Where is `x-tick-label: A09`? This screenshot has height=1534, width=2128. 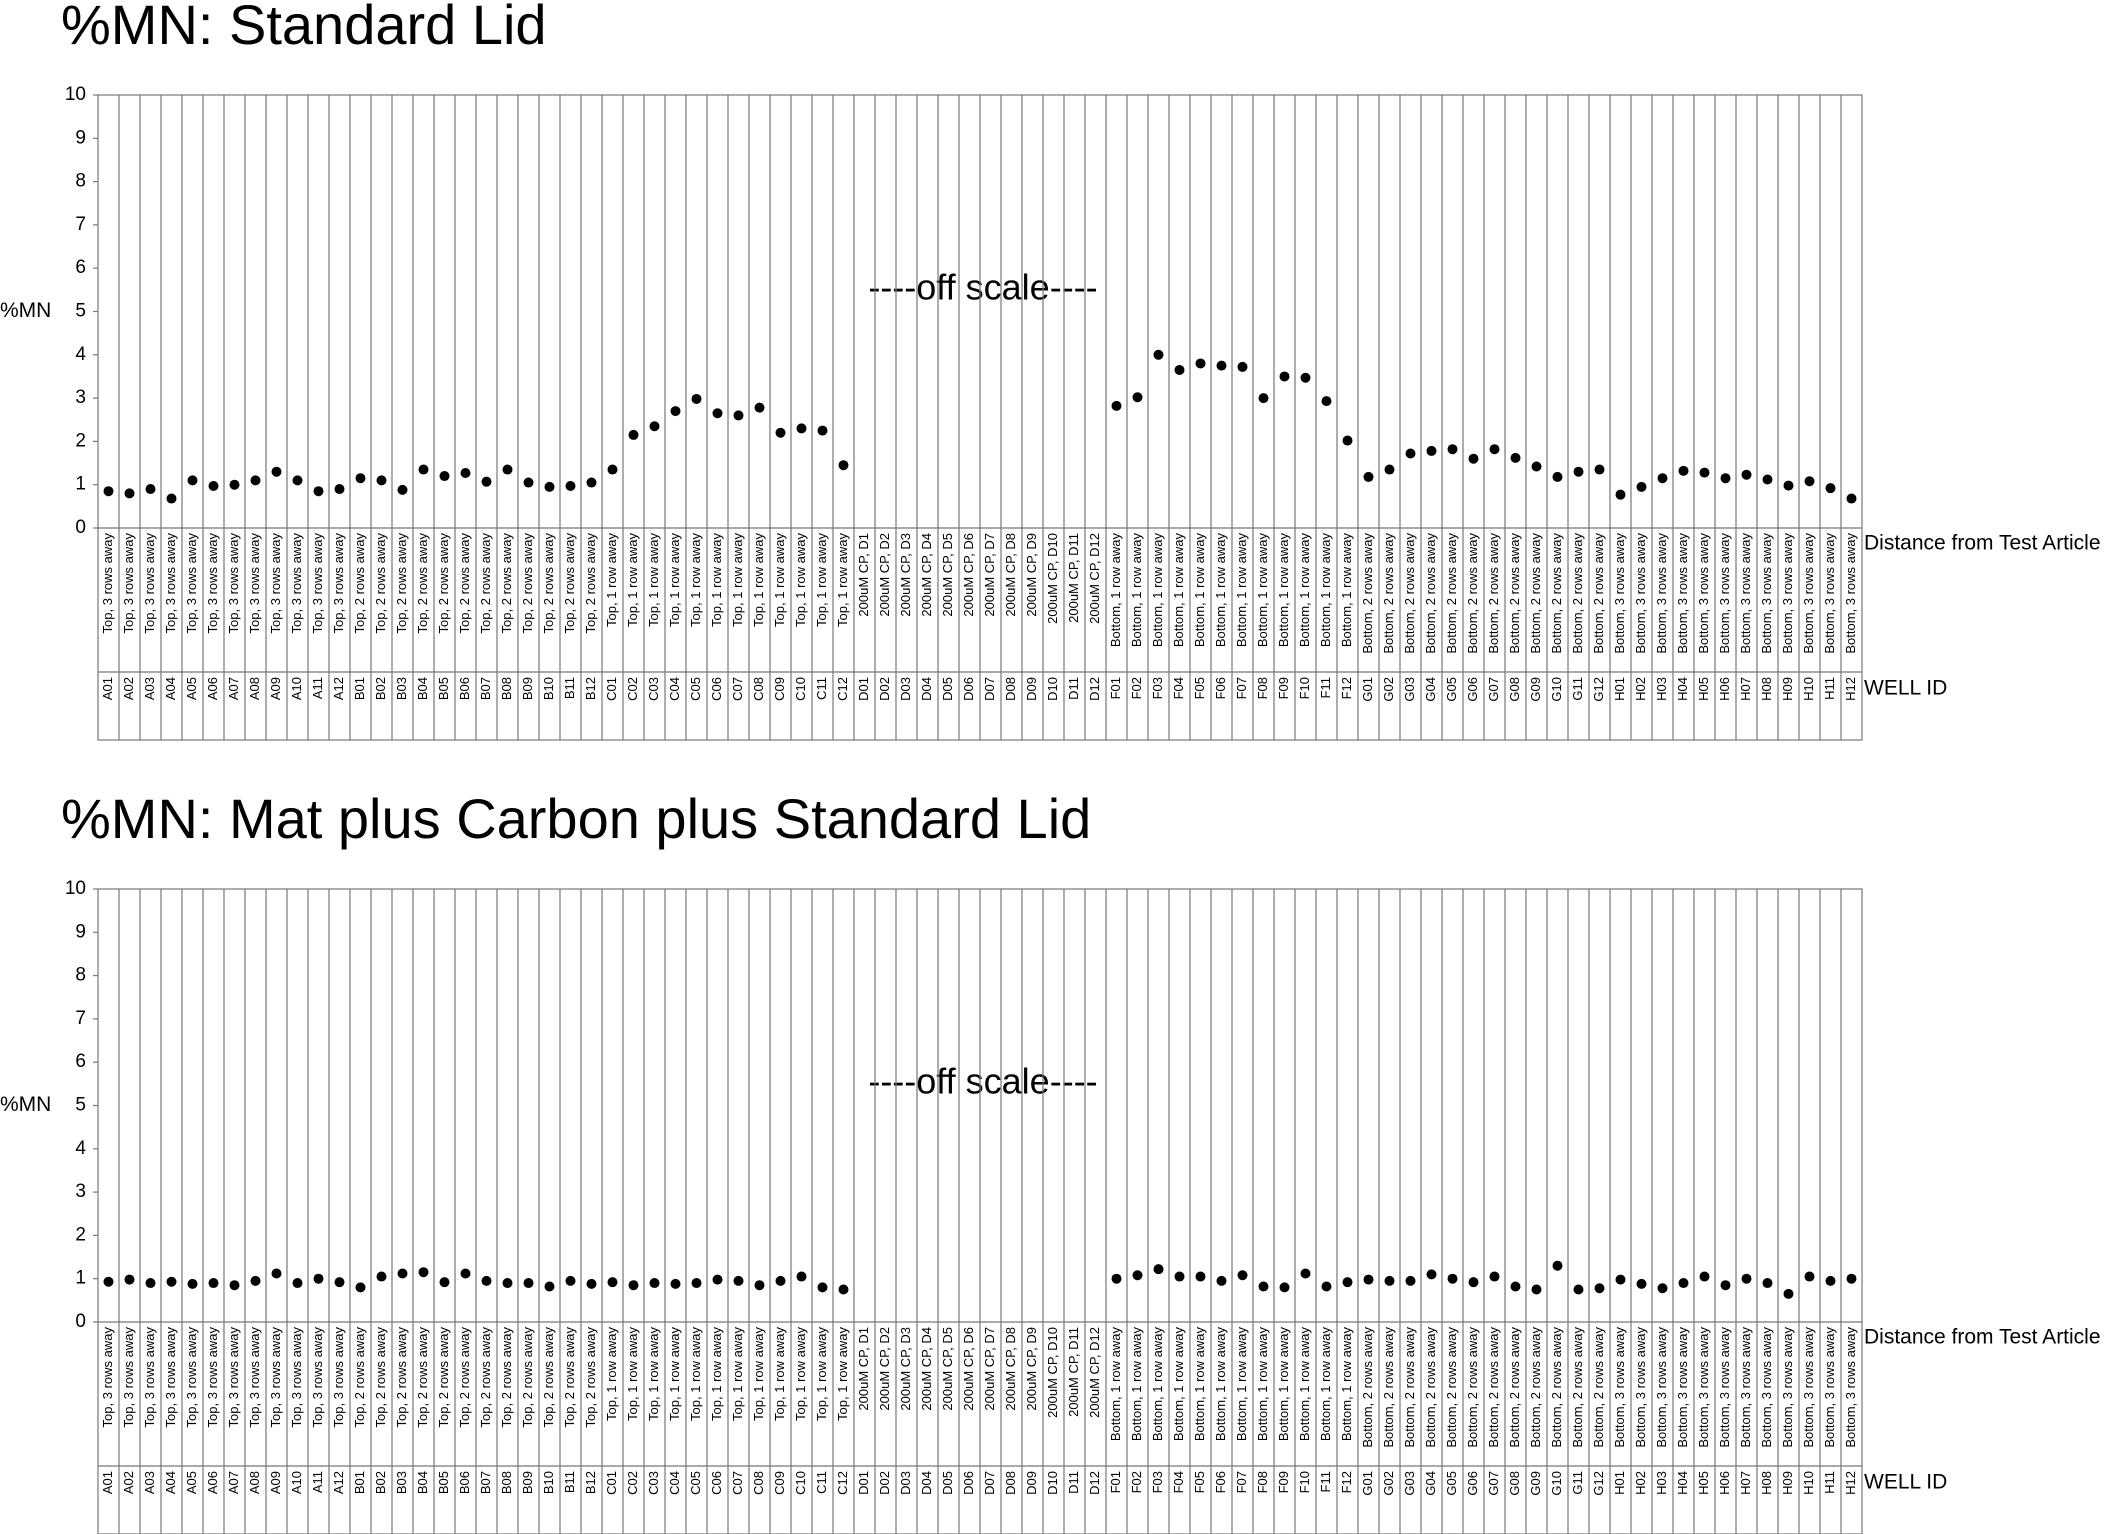 x-tick-label: A09 is located at coordinates (275, 688).